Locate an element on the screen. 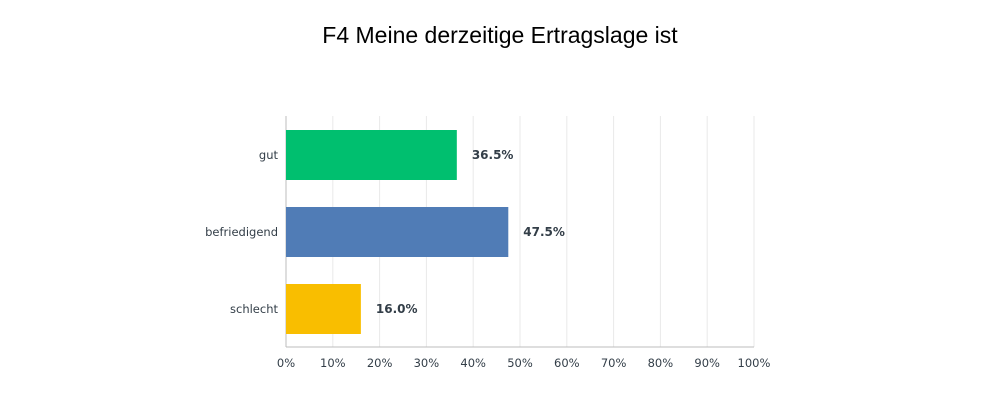 This screenshot has height=420, width=1000. value-label: 47.5% is located at coordinates (544, 232).